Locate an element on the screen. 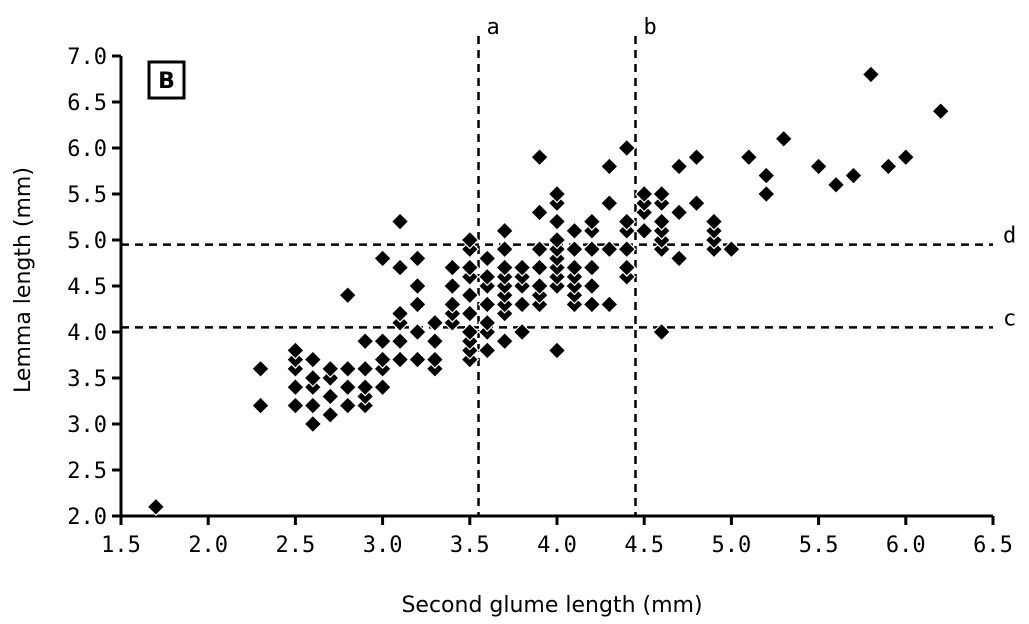 Image resolution: width=1029 pixels, height=624 pixels. x-tick-label: 4.0 is located at coordinates (557, 545).